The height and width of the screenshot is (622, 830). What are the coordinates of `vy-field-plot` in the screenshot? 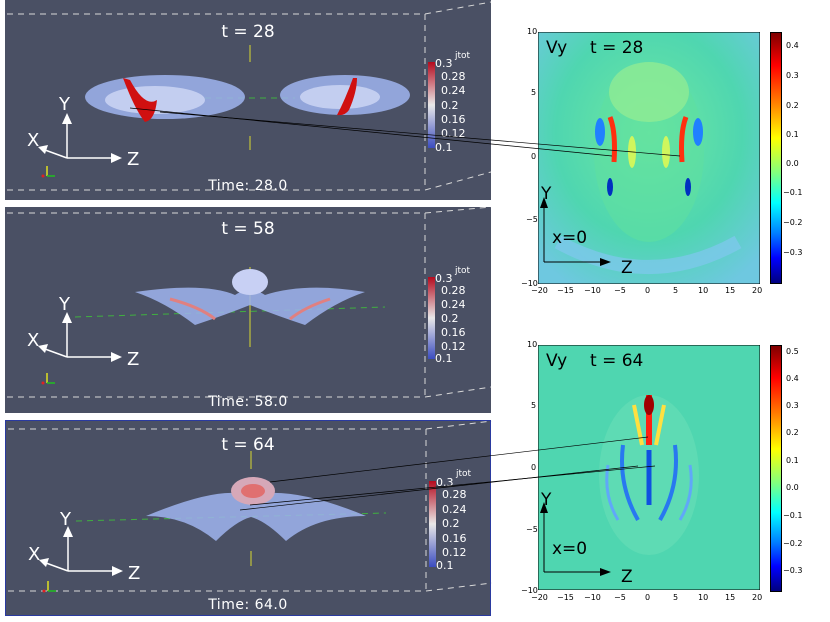 It's located at (649, 158).